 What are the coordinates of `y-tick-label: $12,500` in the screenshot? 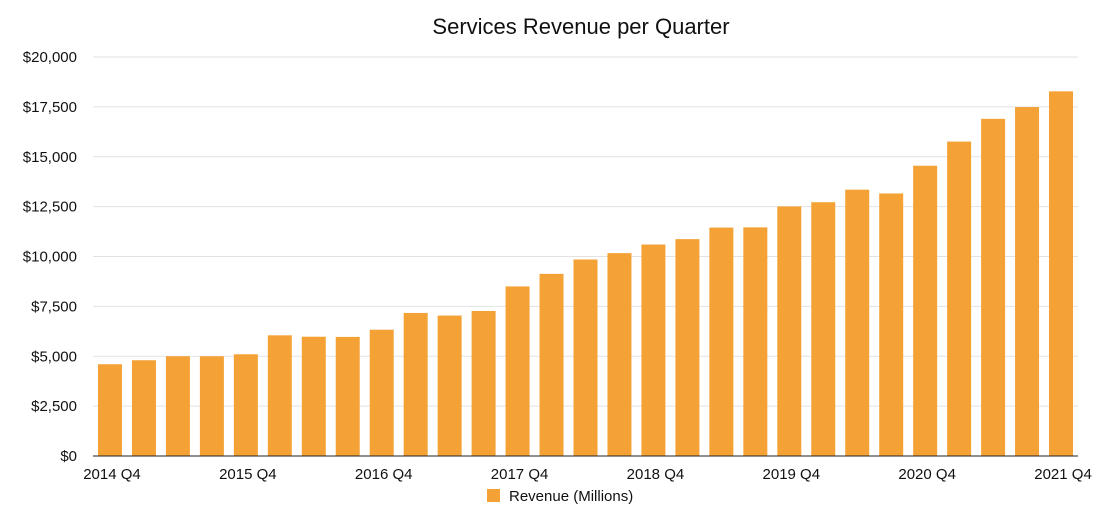 It's located at (50, 207).